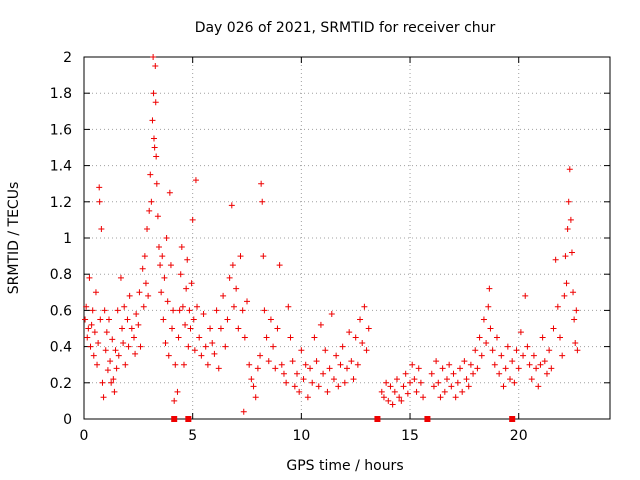  Describe the element at coordinates (192, 436) in the screenshot. I see `x-tick-label: 5` at that location.